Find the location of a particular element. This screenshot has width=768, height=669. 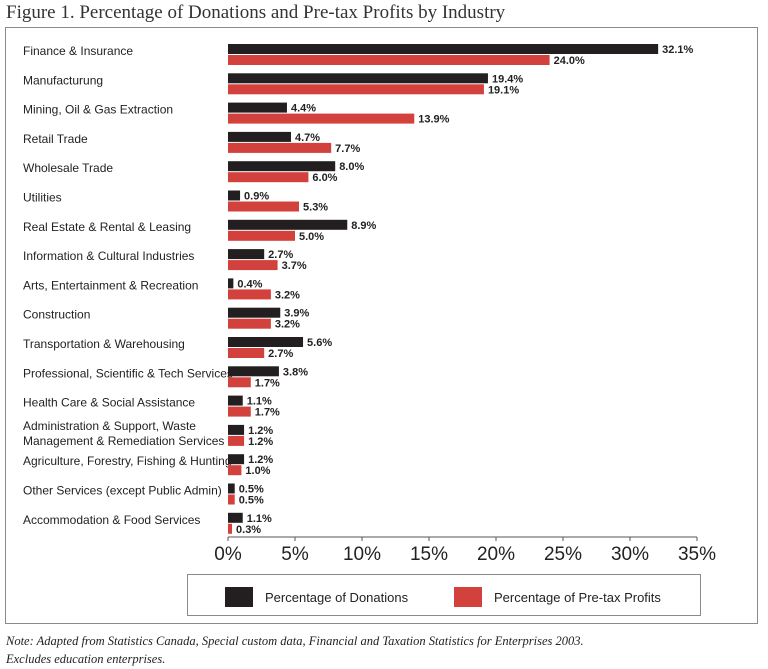

x-tick-label: 5% is located at coordinates (295, 554).